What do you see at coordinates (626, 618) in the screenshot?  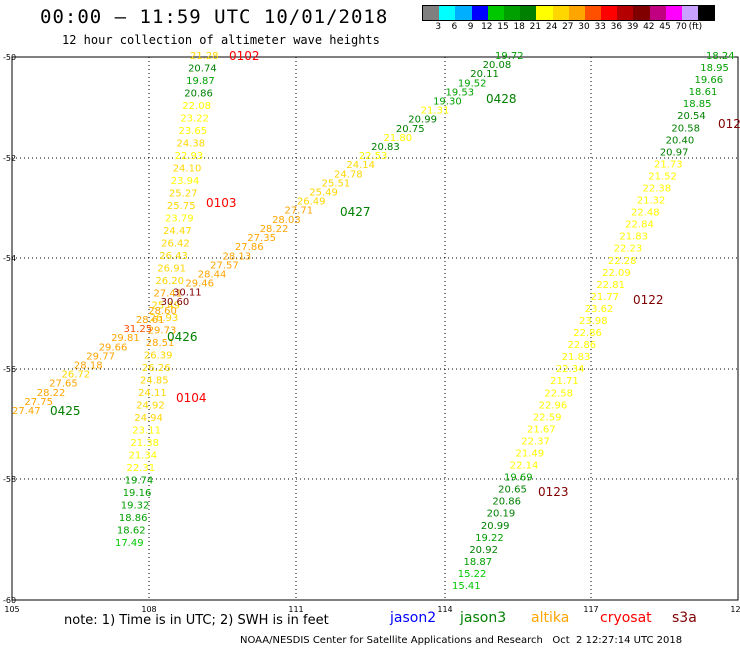 I see `legend-cryosat: cryosat` at bounding box center [626, 618].